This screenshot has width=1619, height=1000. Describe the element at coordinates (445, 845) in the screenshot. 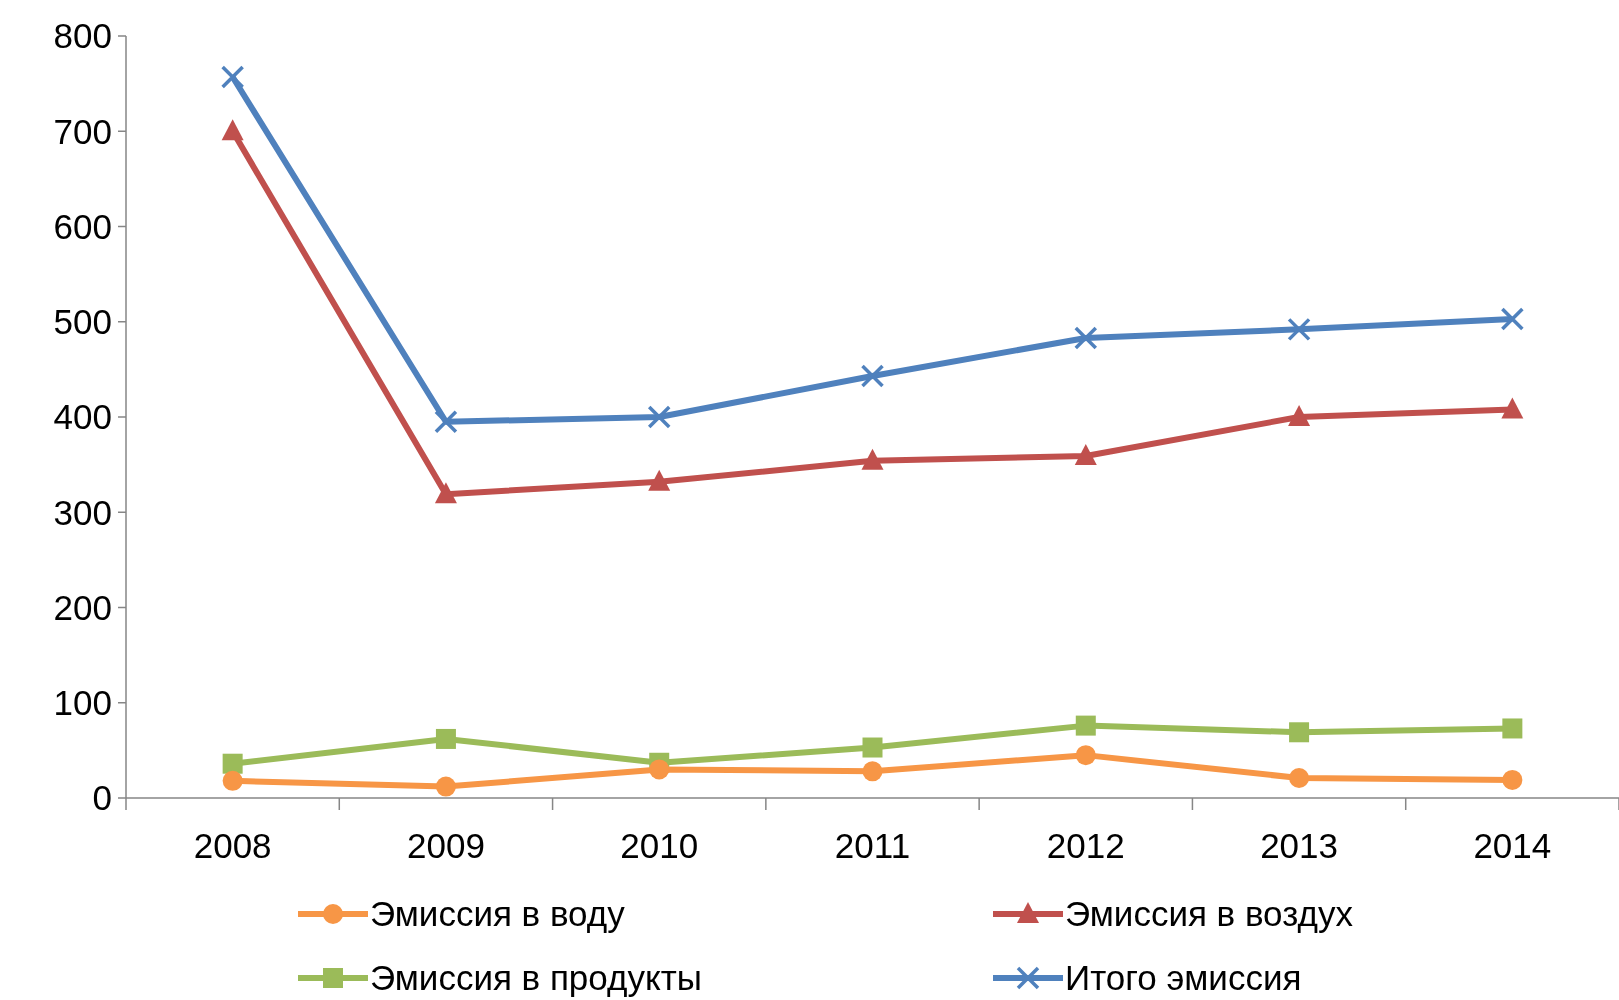

I see `x-tick-label: 2009` at that location.